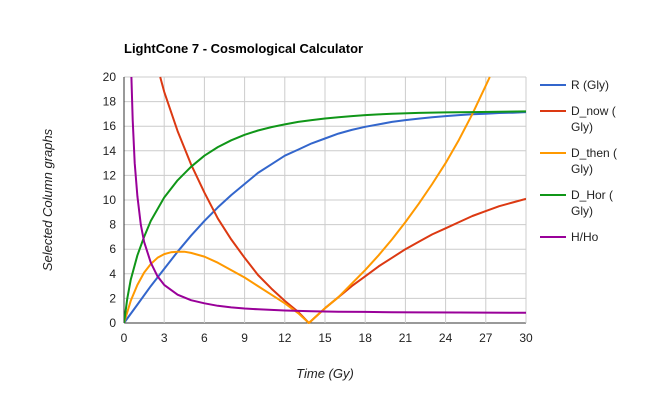 The image size is (650, 405). I want to click on y-tick-label: 6, so click(112, 249).